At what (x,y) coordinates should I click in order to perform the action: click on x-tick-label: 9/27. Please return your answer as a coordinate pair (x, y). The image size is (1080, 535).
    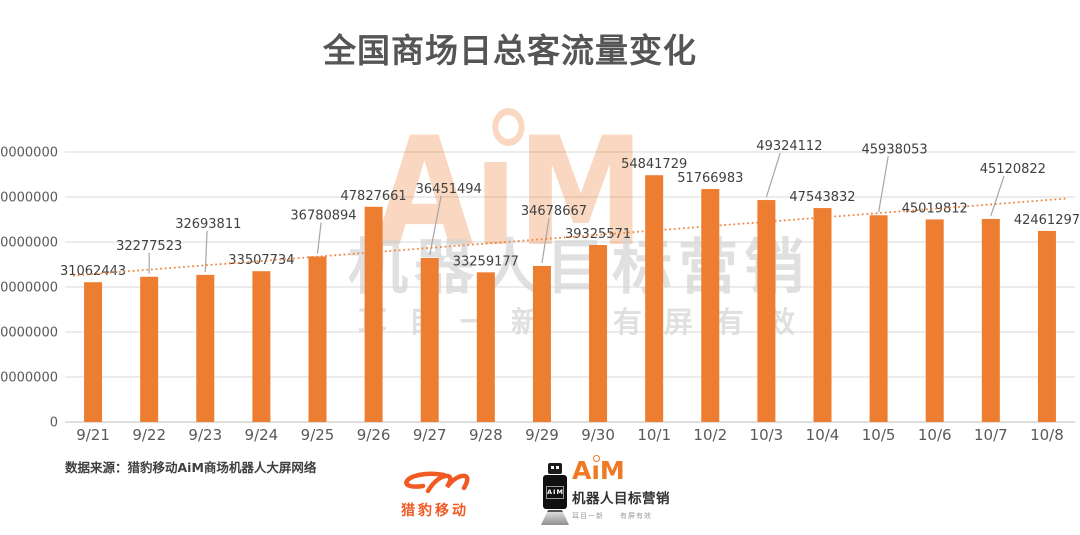
    Looking at the image, I should click on (430, 435).